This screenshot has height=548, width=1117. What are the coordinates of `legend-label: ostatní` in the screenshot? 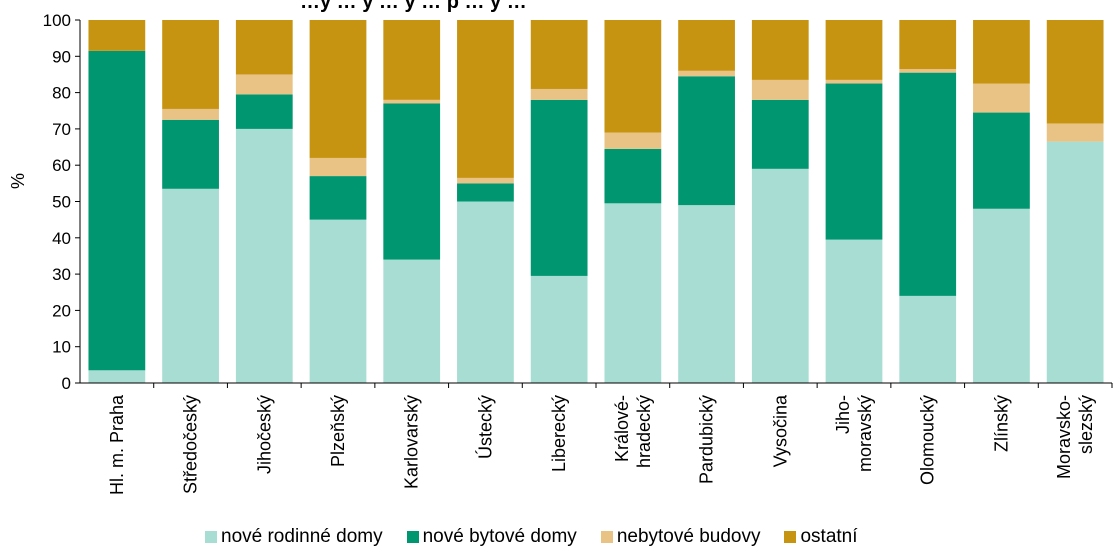 It's located at (829, 536).